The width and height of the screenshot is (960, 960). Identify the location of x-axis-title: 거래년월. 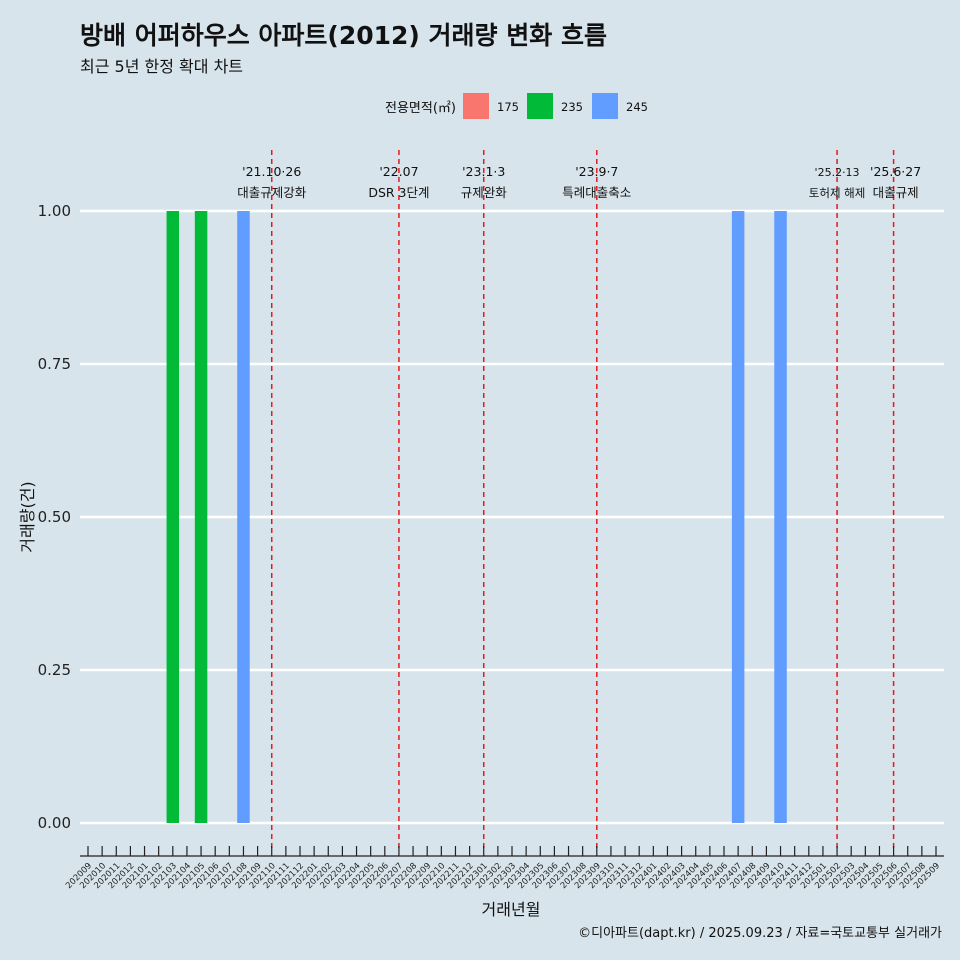
(511, 909).